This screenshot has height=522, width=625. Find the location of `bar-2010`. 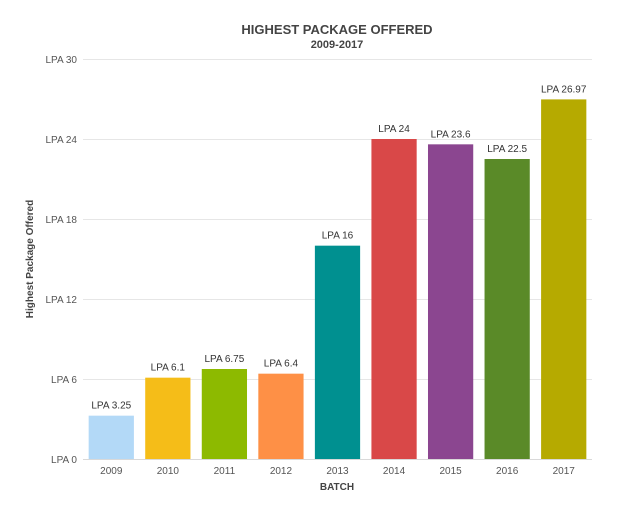

bar-2010 is located at coordinates (168, 418).